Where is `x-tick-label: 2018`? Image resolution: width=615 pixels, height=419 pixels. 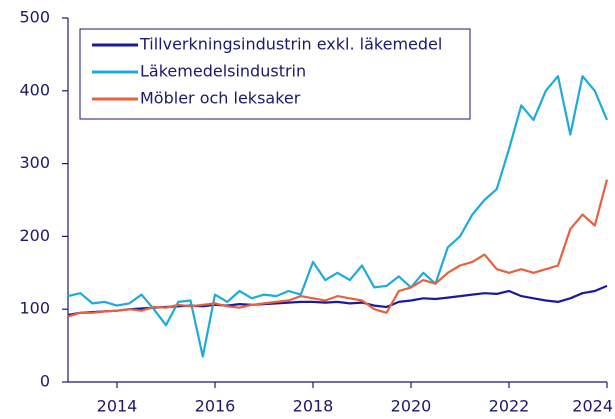
x-tick-label: 2018 is located at coordinates (313, 406).